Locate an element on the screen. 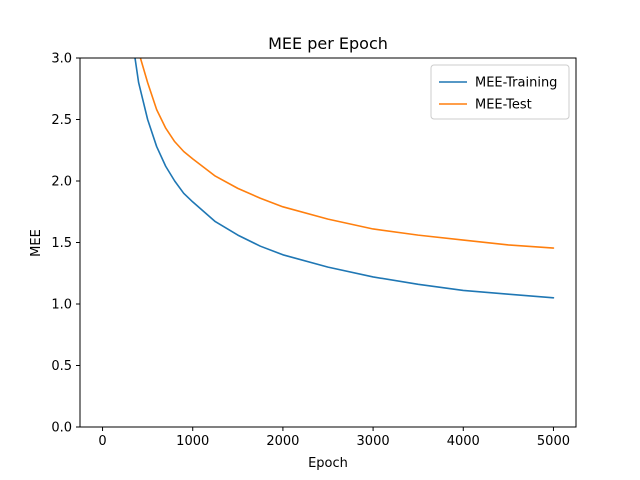 The image size is (640, 480). y-tick-label: 1.5 is located at coordinates (61, 243).